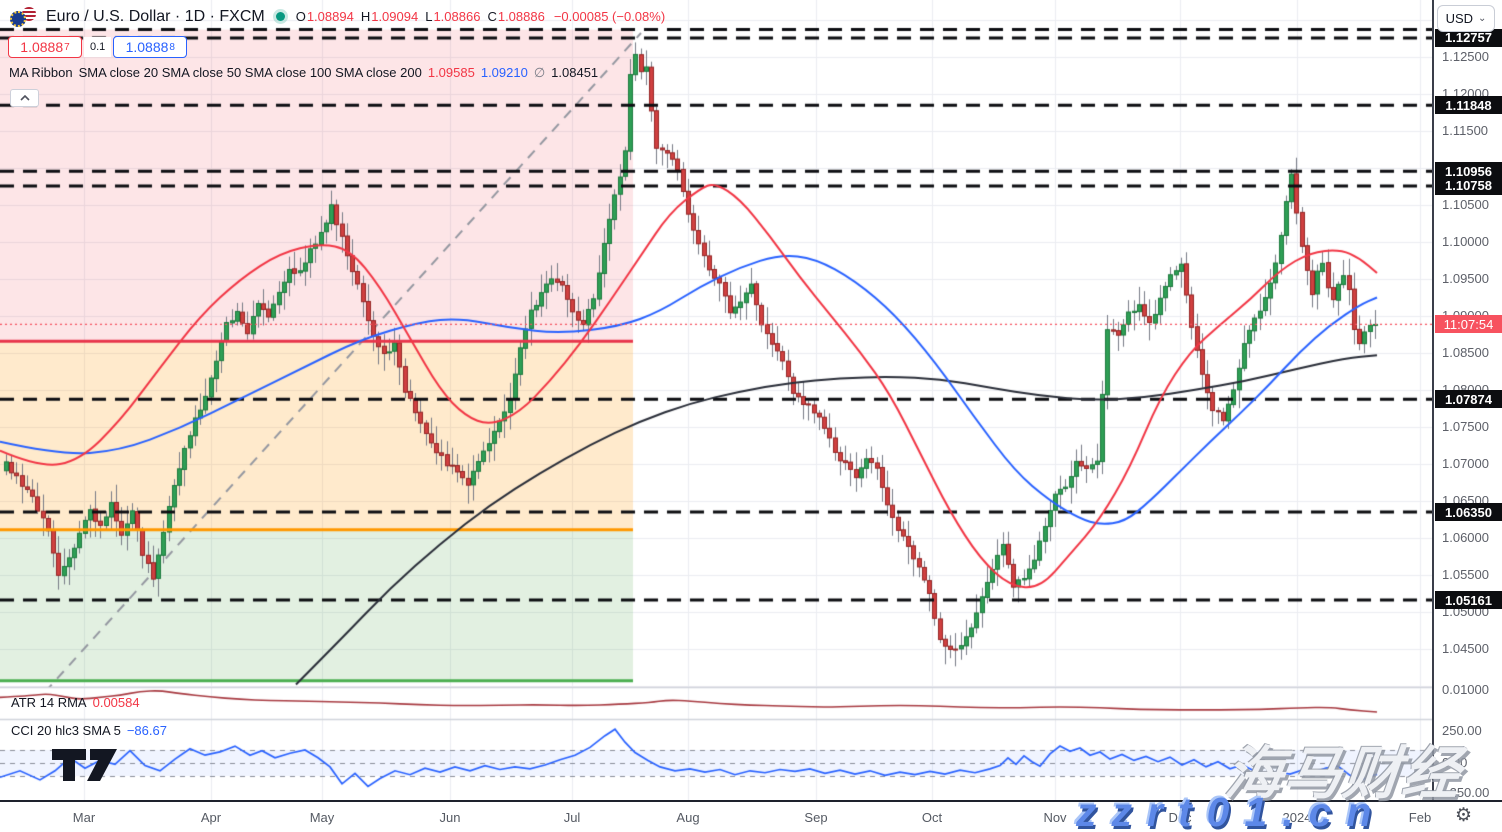 This screenshot has height=832, width=1502. I want to click on price-level-badge: 1.06350, so click(1468, 512).